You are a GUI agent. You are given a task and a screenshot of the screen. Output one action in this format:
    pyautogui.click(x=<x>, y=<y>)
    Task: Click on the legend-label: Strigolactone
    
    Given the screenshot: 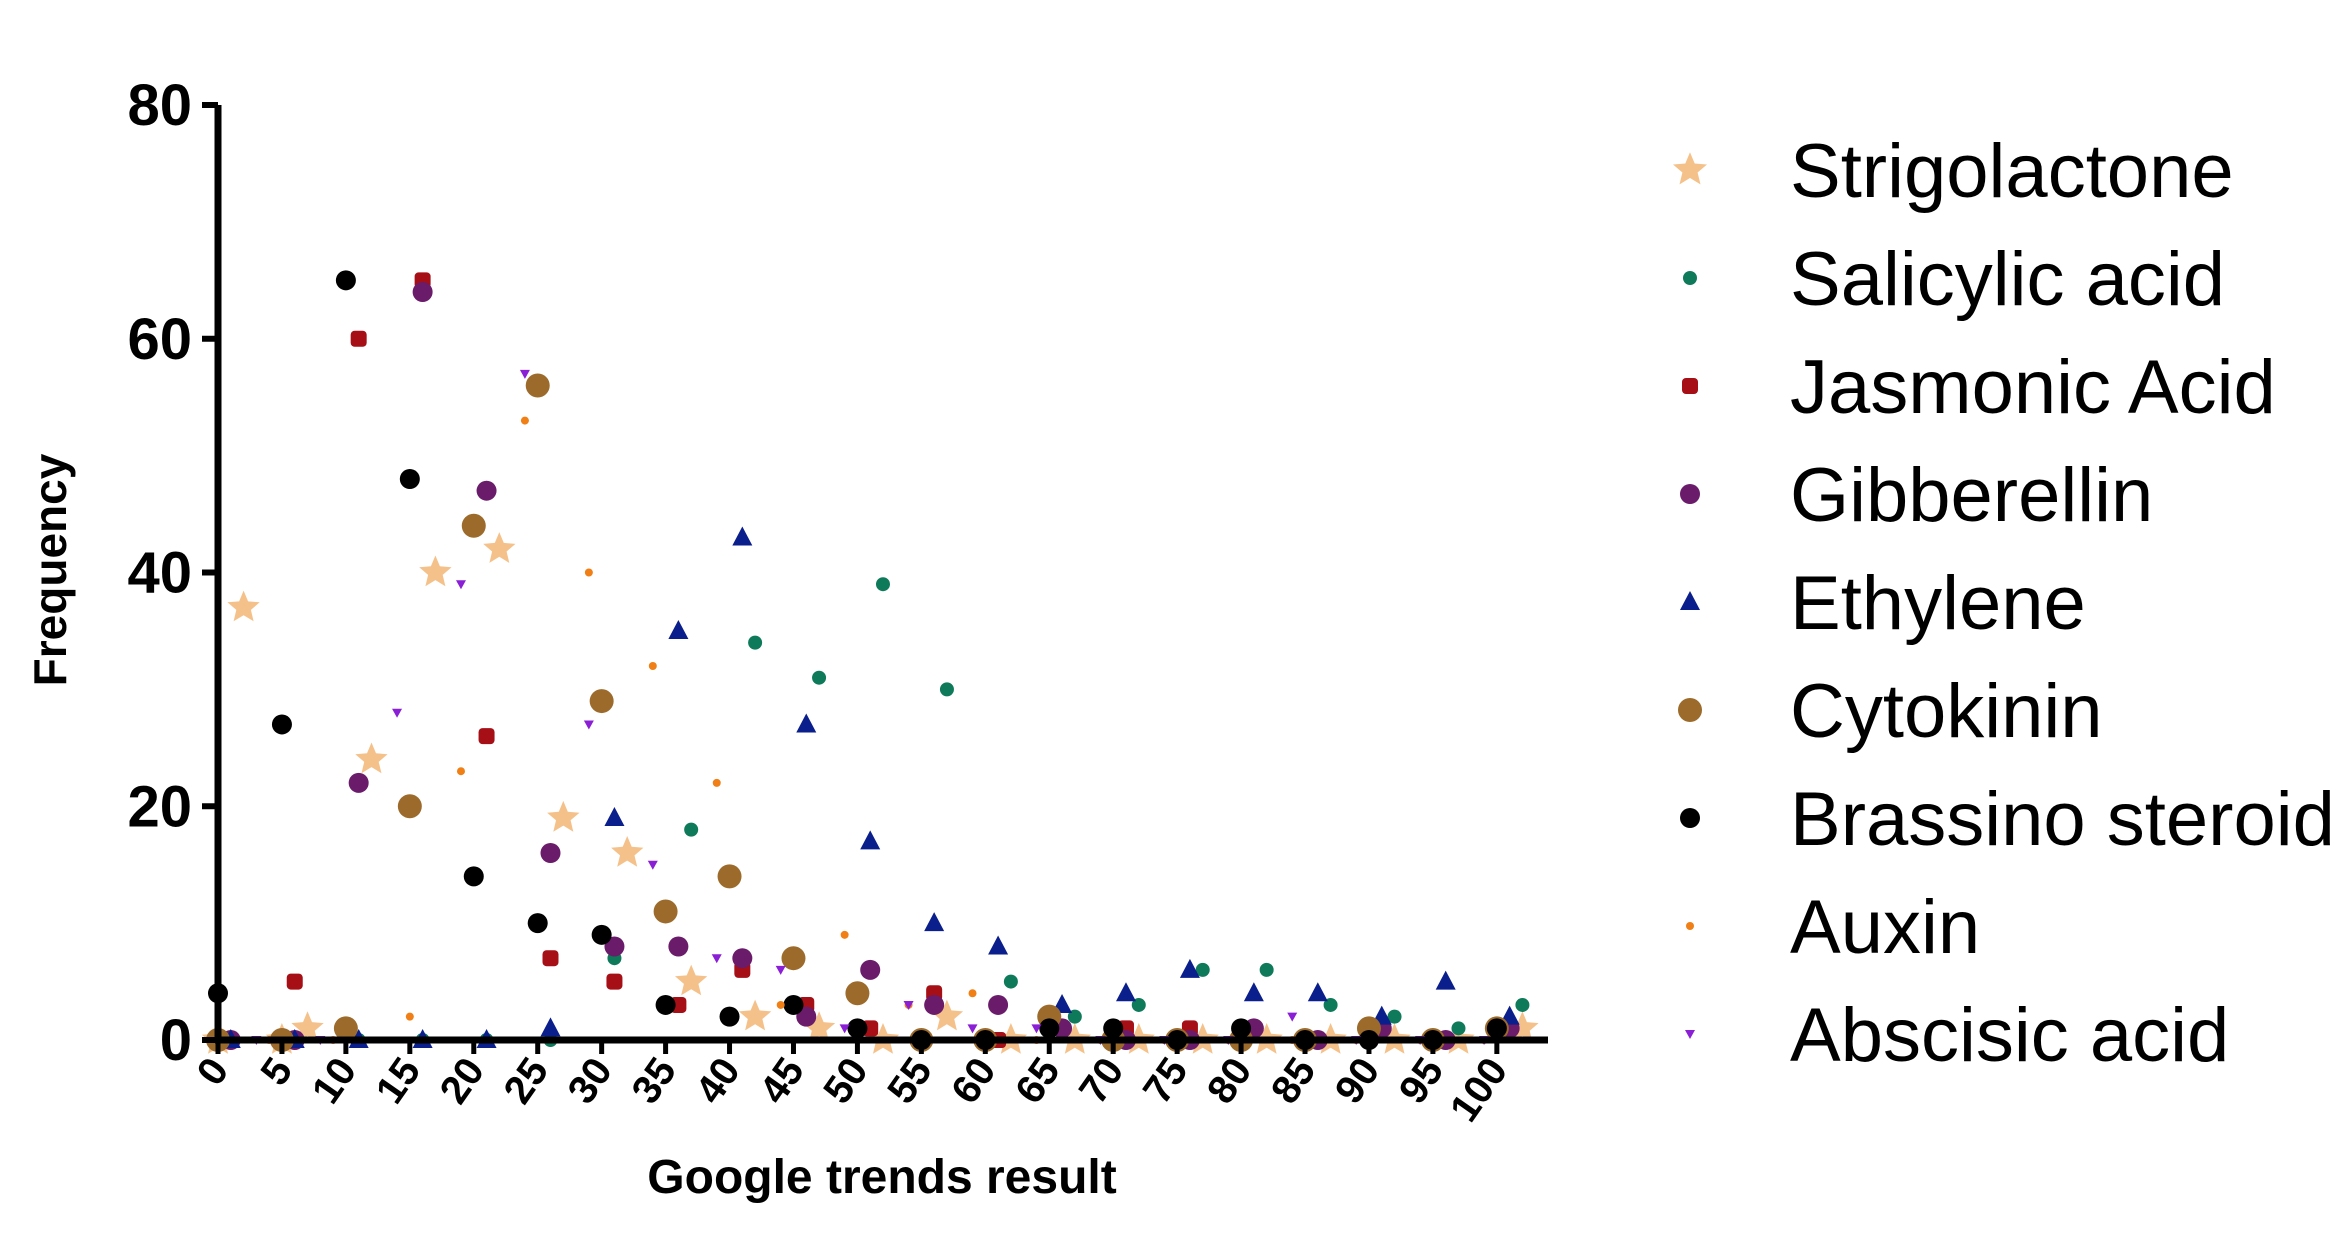 What is the action you would take?
    pyautogui.click(x=2012, y=171)
    